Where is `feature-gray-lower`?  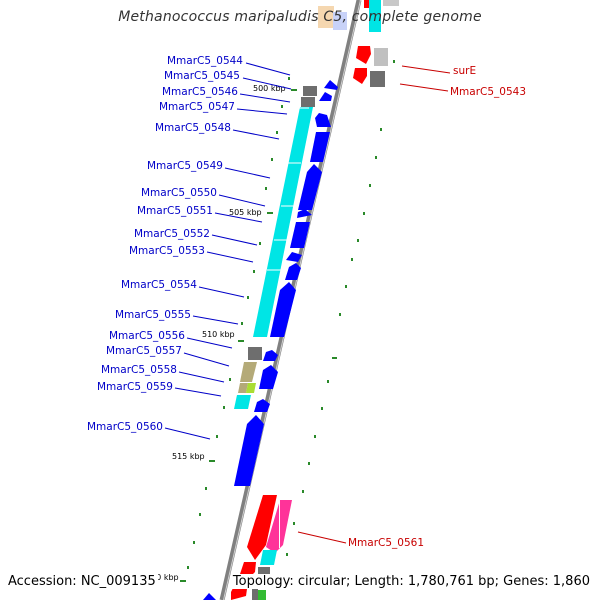 feature-gray-lower is located at coordinates (264, 571).